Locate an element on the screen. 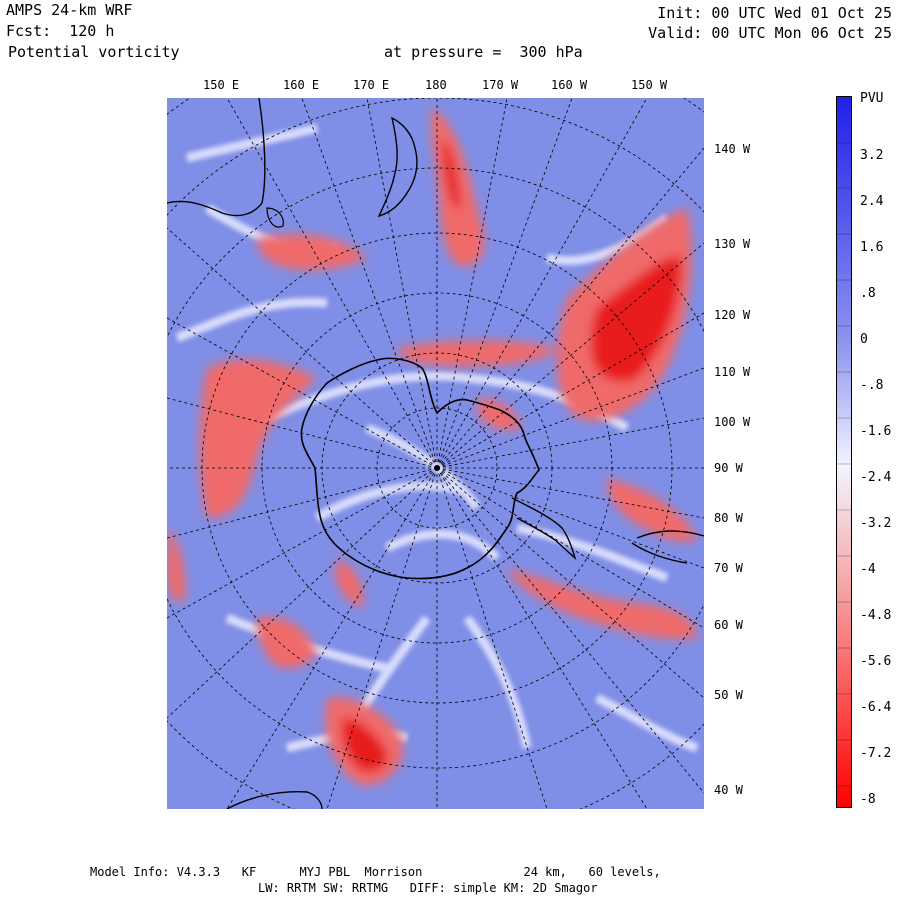 The width and height of the screenshot is (900, 900). lon-label-right: 80 W is located at coordinates (728, 518).